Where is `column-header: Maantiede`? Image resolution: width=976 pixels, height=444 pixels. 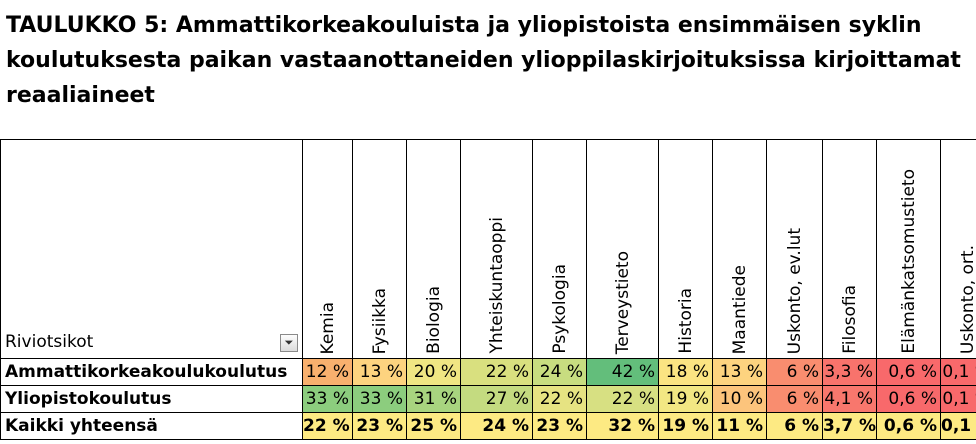
column-header: Maantiede is located at coordinates (739, 249).